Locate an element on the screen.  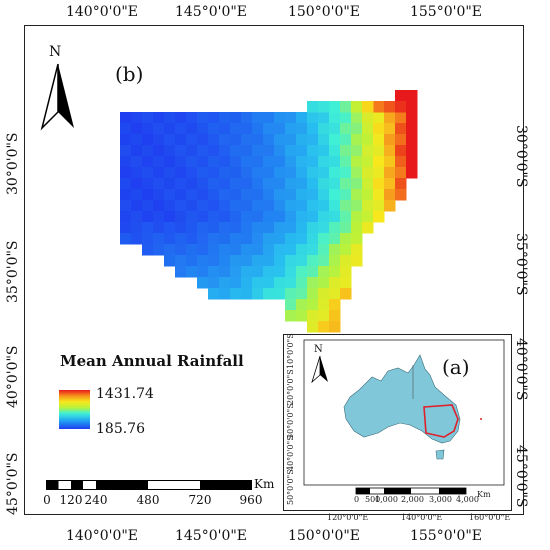
inset-map-graphic is located at coordinates (404, 417).